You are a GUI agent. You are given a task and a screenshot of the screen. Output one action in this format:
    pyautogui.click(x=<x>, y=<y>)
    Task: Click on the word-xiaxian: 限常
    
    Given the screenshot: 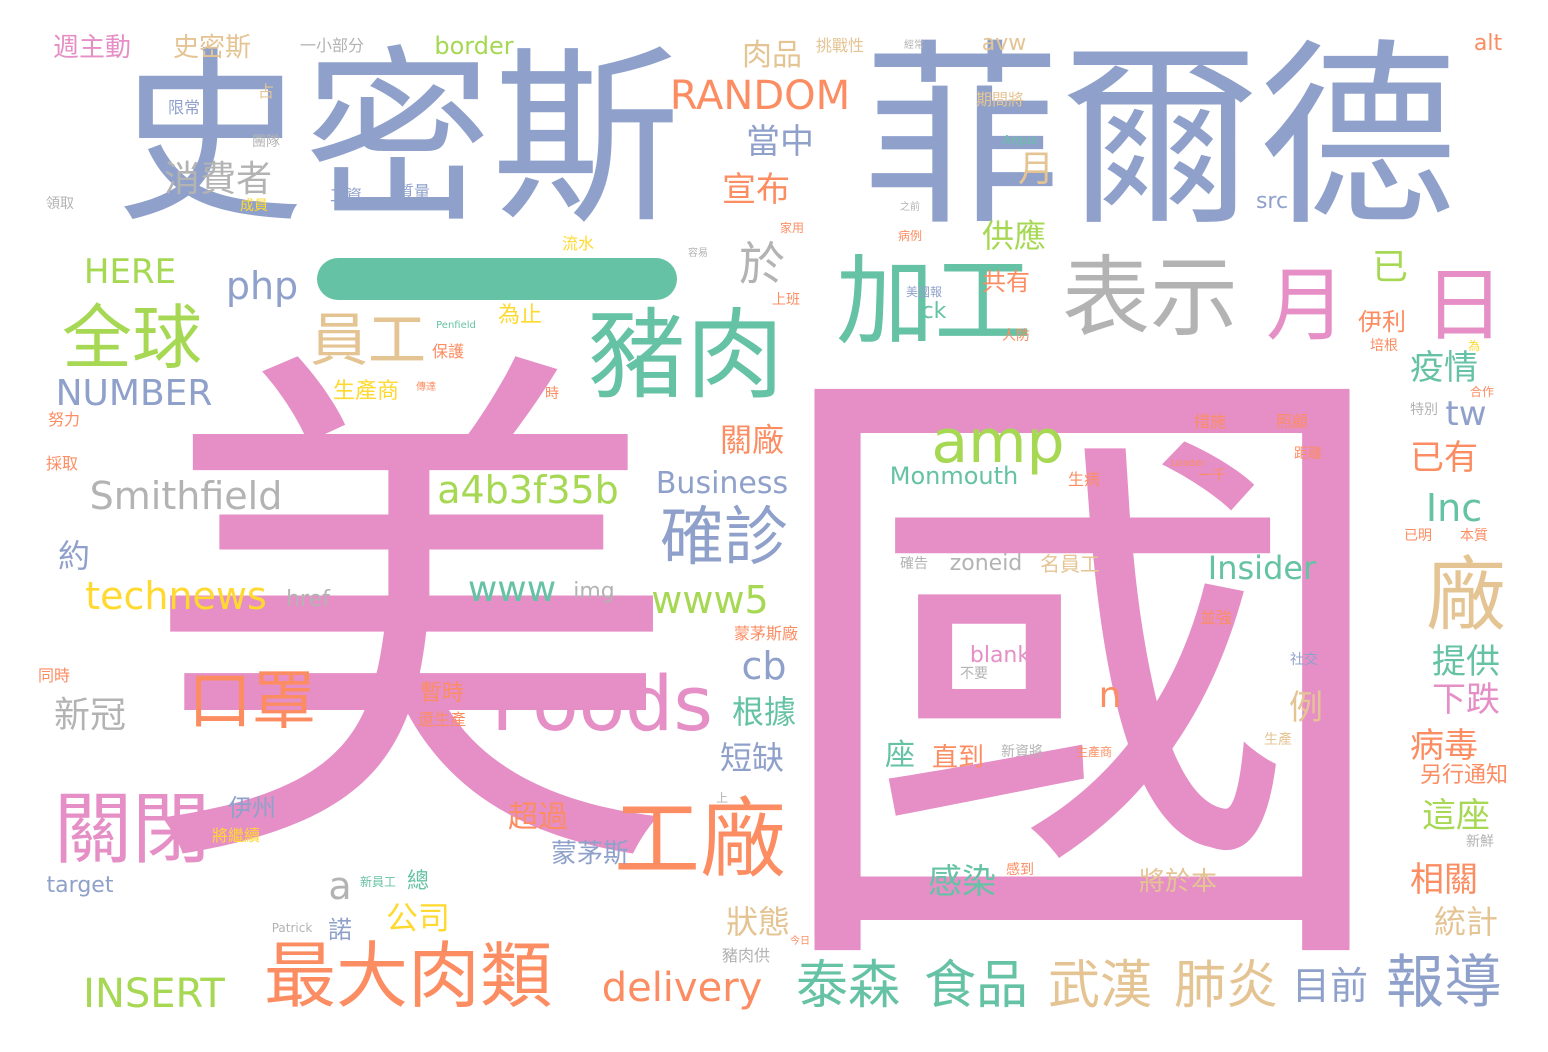 What is the action you would take?
    pyautogui.click(x=184, y=107)
    